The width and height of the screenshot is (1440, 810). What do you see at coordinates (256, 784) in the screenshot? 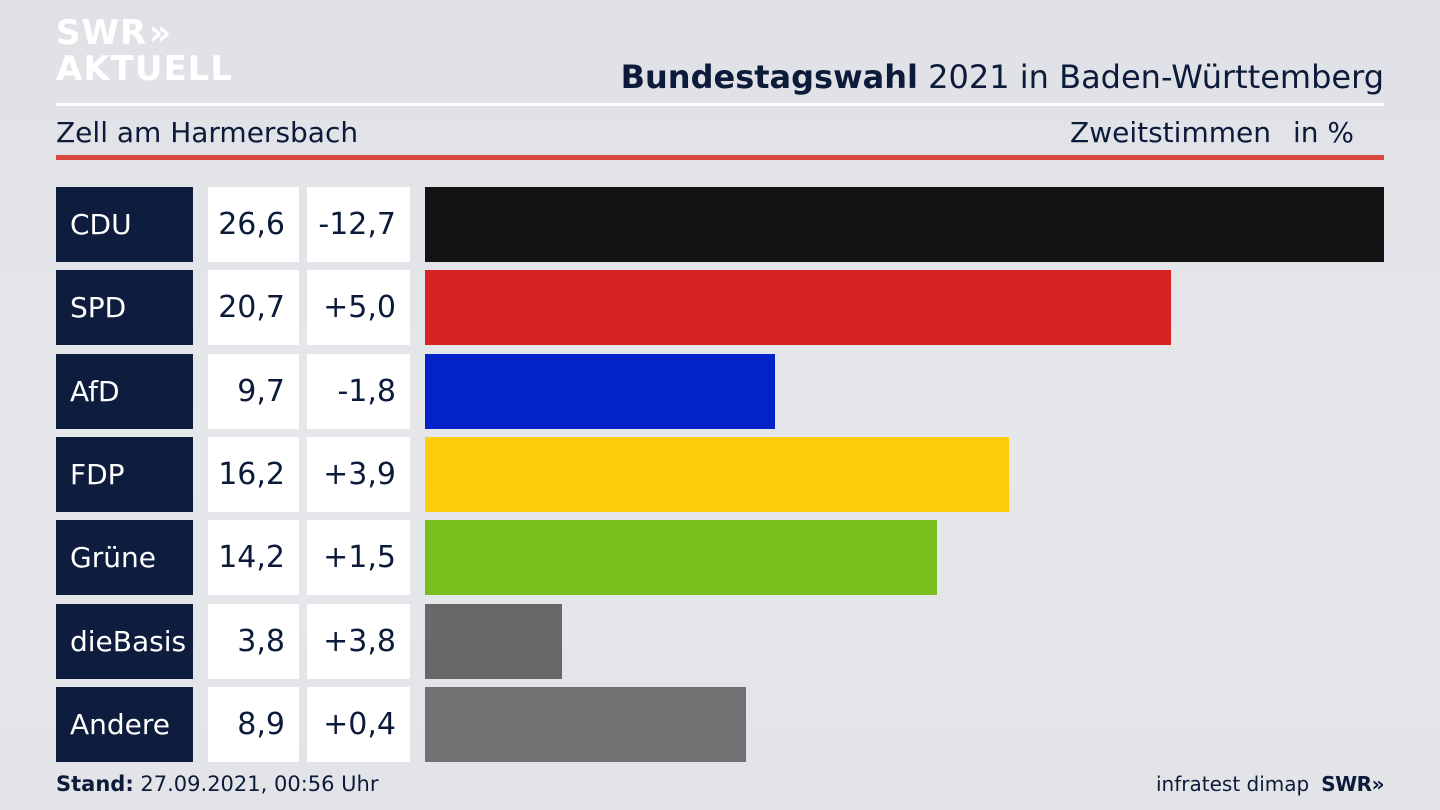
I see `stand-value: 27.09.2021, 00:56 Uhr` at bounding box center [256, 784].